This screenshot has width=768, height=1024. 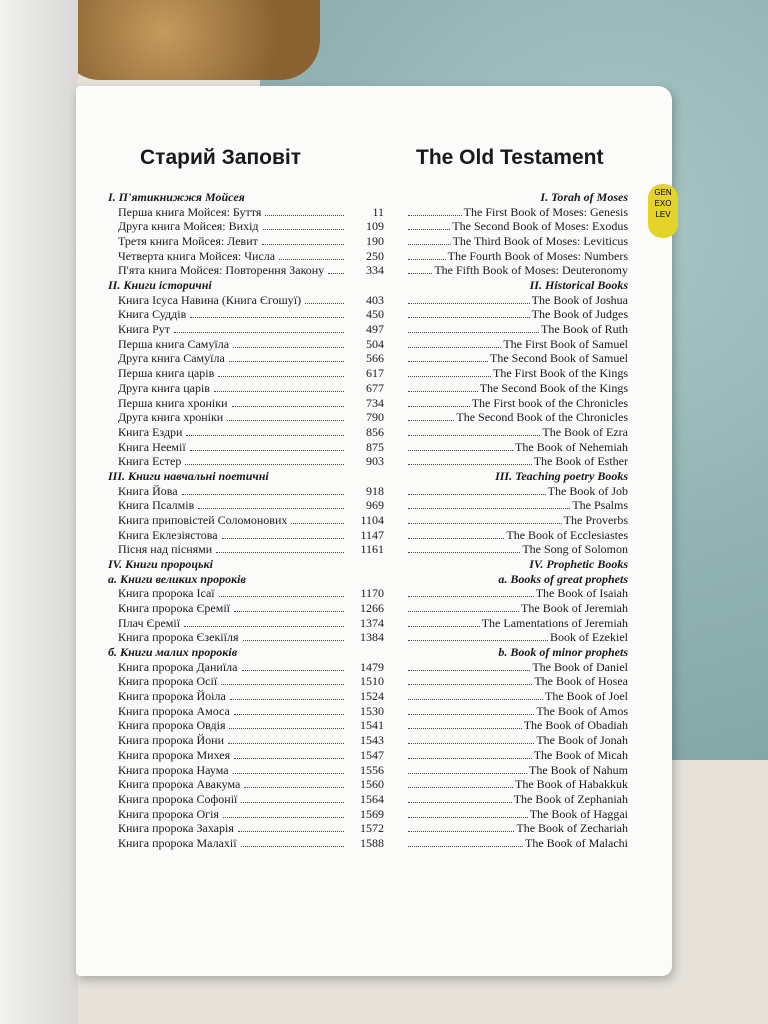 I want to click on book-name-en: The First book of the Chronicles, so click(x=549, y=402).